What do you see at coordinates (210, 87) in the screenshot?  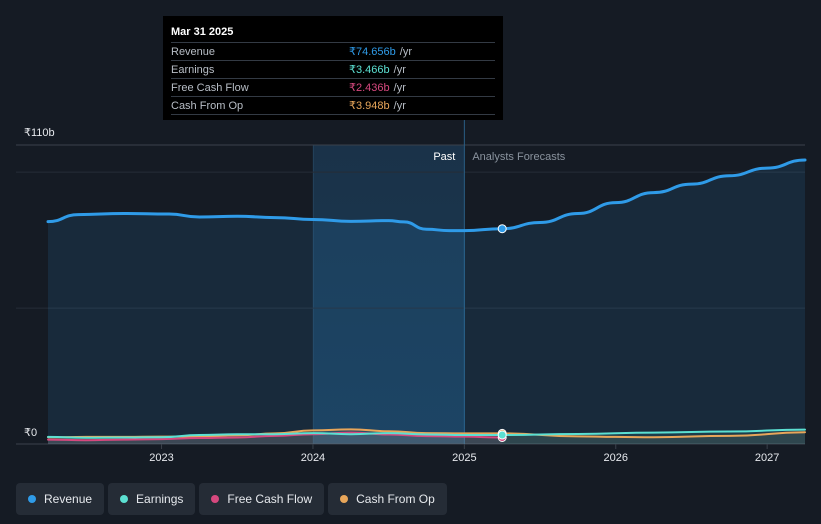 I see `tooltip-label: Free Cash Flow` at bounding box center [210, 87].